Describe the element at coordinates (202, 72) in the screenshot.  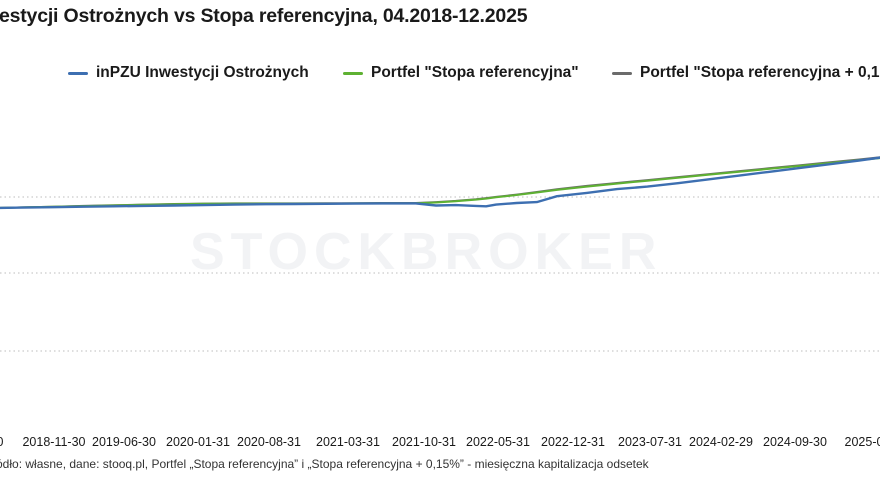
I see `legend-label-inpzu: inPZU Inwestycji Ostrożnych` at that location.